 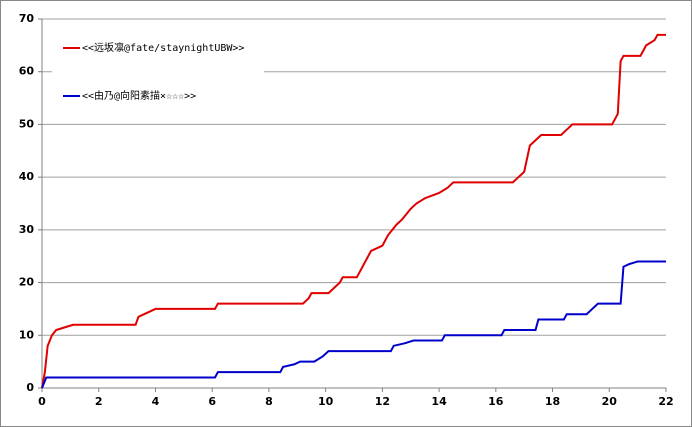 I want to click on y-tick-label: 0, so click(x=30, y=387).